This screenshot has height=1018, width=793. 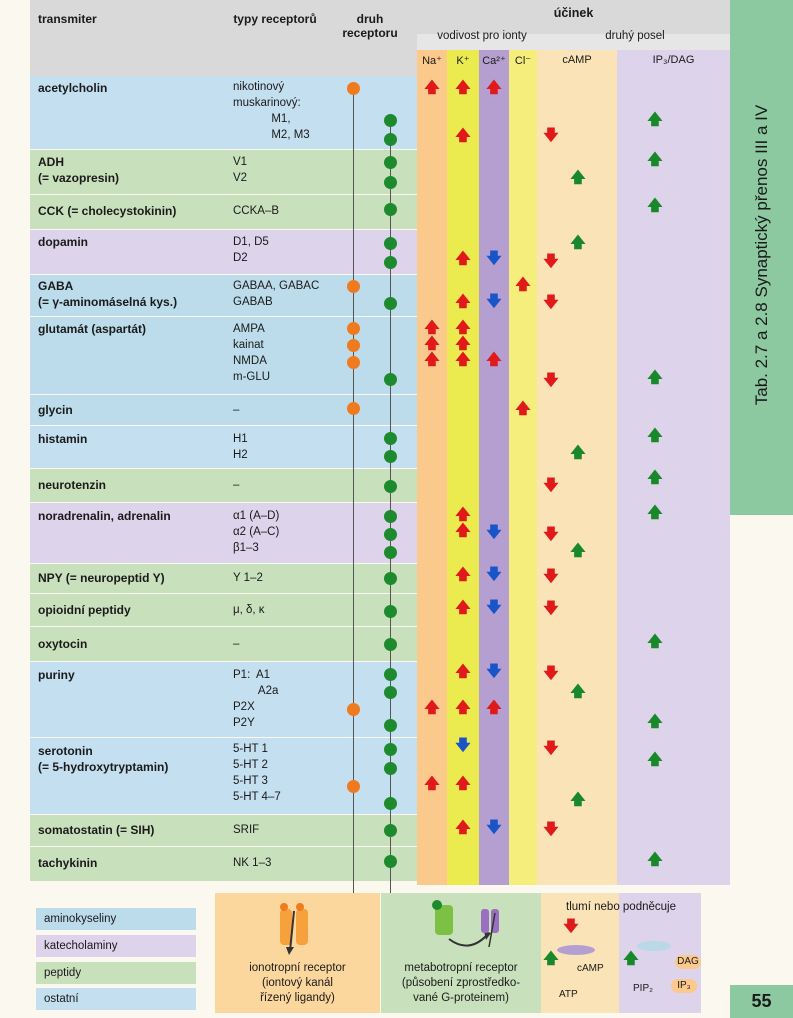 I want to click on inhibit-stimulate-label: tlumí nebo podněcuje, so click(x=621, y=907).